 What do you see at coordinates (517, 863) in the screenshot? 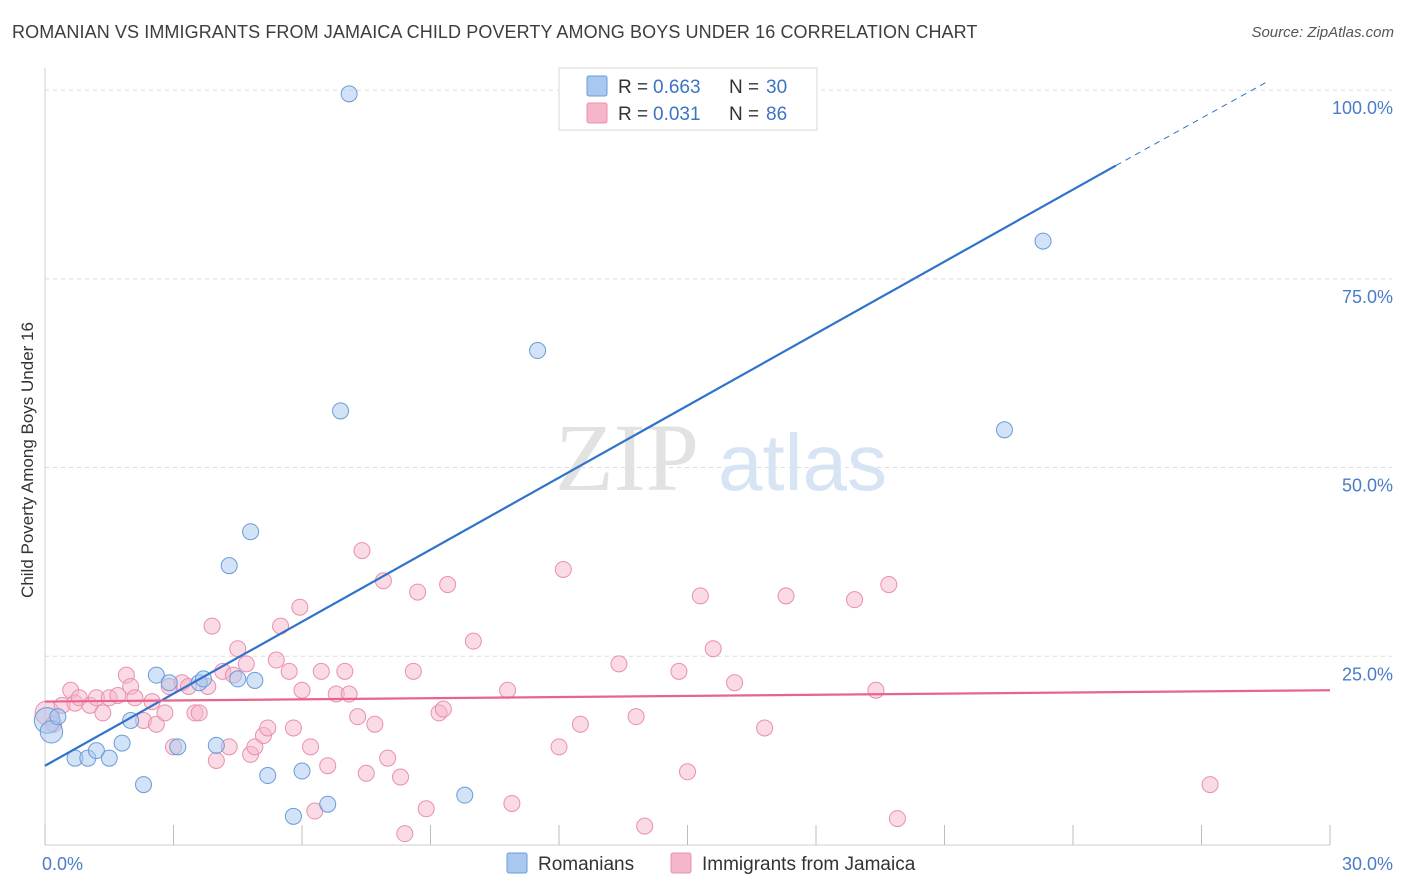
I see `bottom-legend-swatch` at bounding box center [517, 863].